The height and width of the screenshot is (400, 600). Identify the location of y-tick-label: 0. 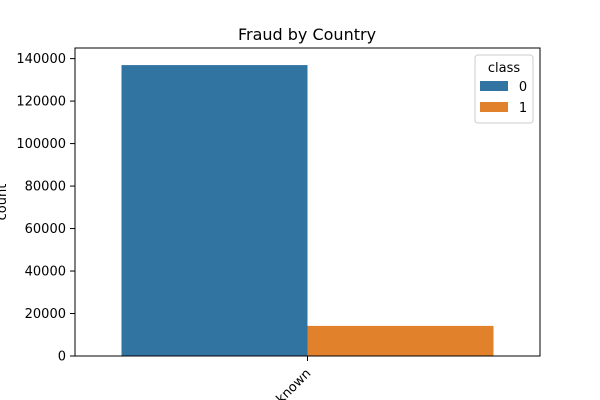
(62, 357).